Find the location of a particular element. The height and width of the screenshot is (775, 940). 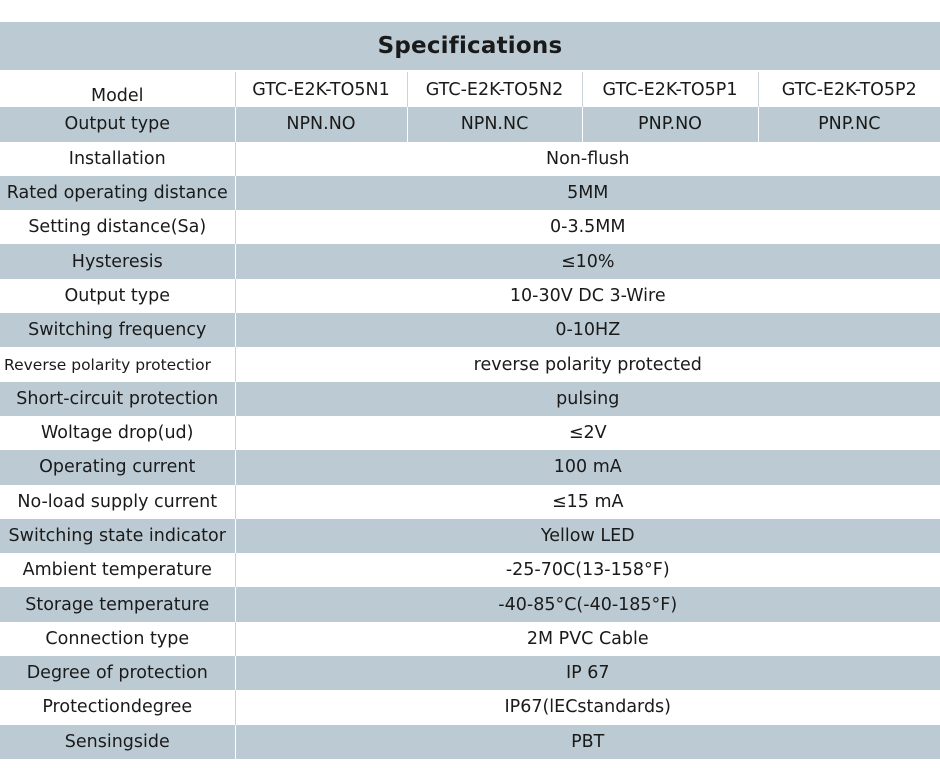

model-cell-3: GTC-E2K-TO5P1 is located at coordinates (670, 90).